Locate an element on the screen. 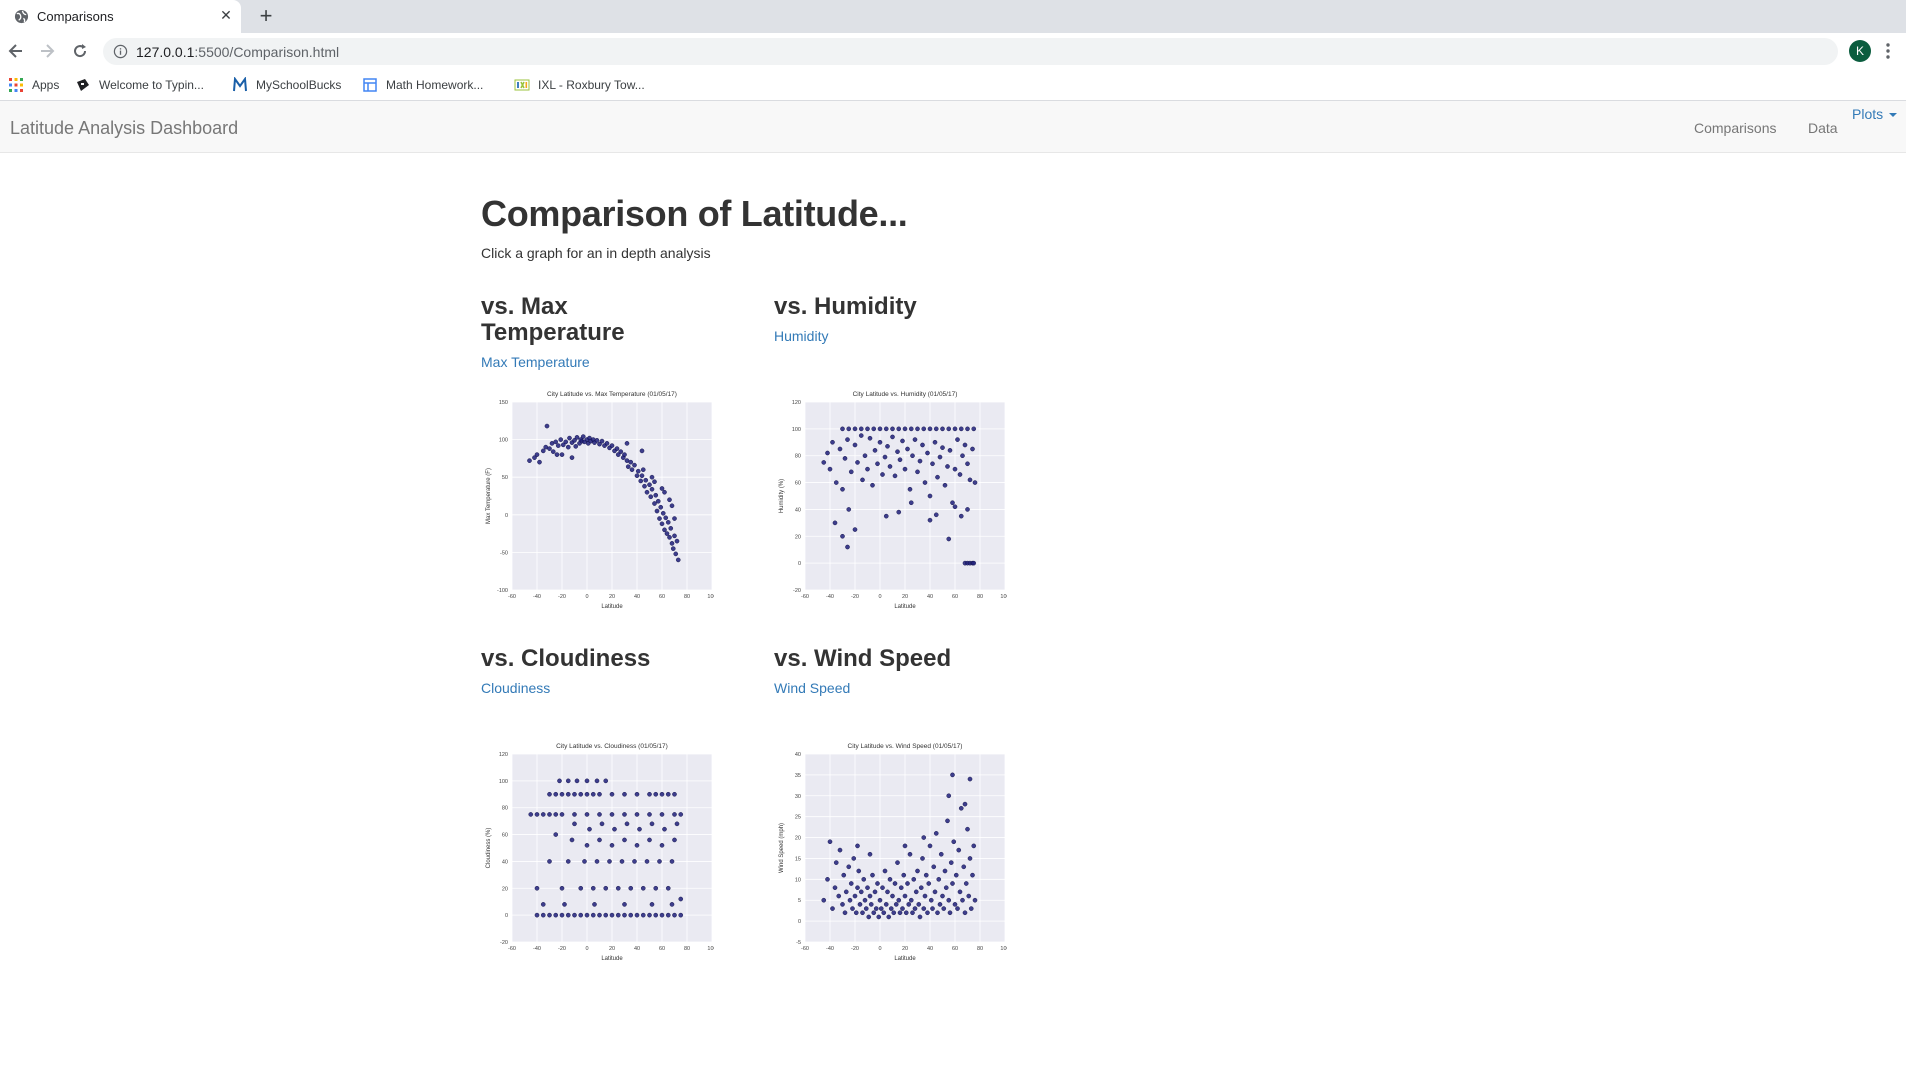 The width and height of the screenshot is (1906, 1071). close-tab-icon: ✕ is located at coordinates (226, 15).